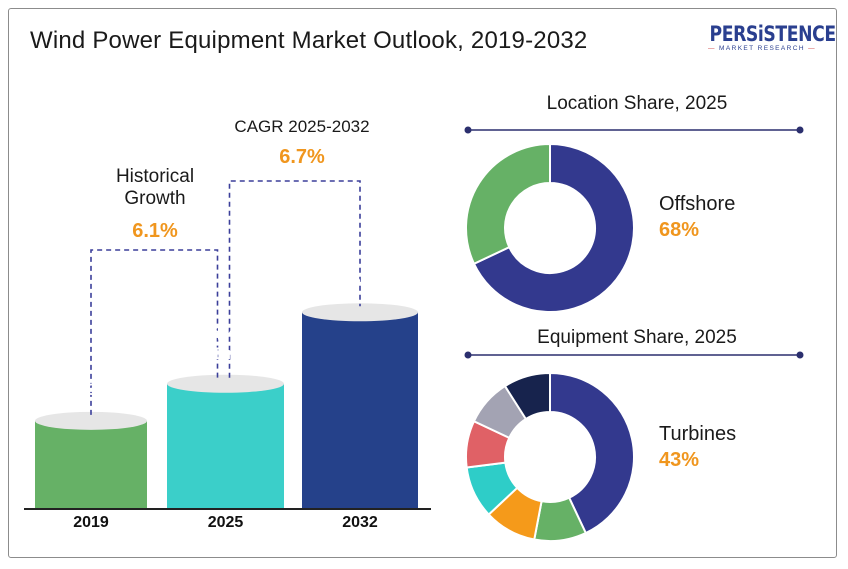 The height and width of the screenshot is (569, 848). What do you see at coordinates (637, 337) in the screenshot?
I see `equipment-share-title: Equipment Share, 2025` at bounding box center [637, 337].